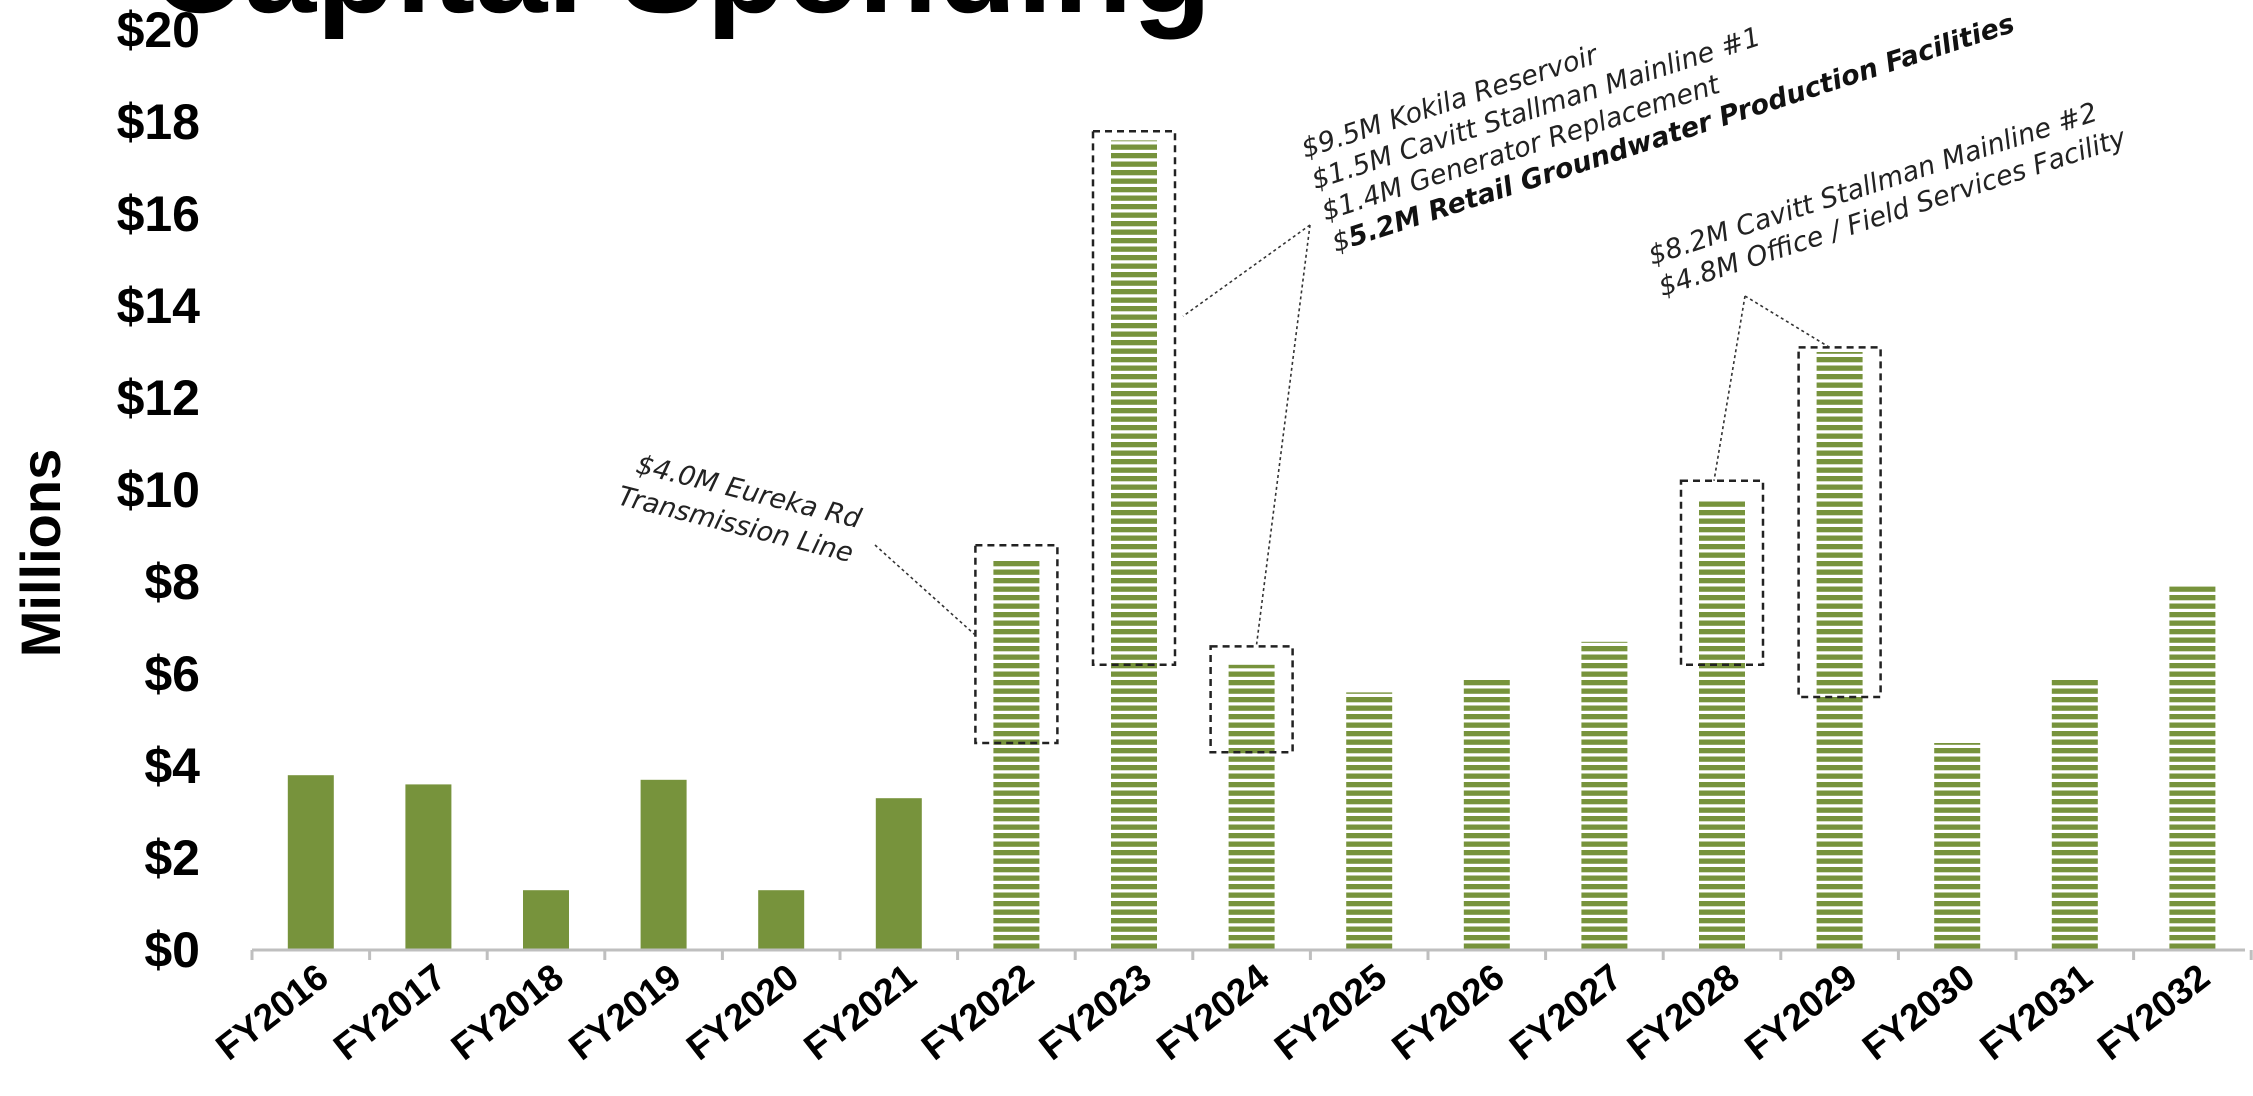 The image size is (2253, 1096). What do you see at coordinates (428, 867) in the screenshot?
I see `bar-fy2017` at bounding box center [428, 867].